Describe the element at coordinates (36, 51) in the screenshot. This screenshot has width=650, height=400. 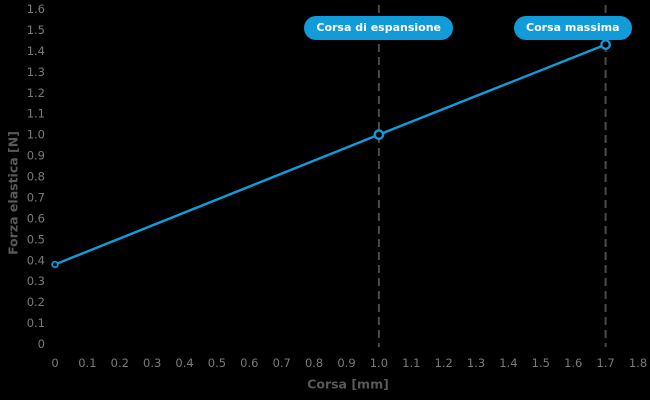
I see `y-tick-label: 1.4` at that location.